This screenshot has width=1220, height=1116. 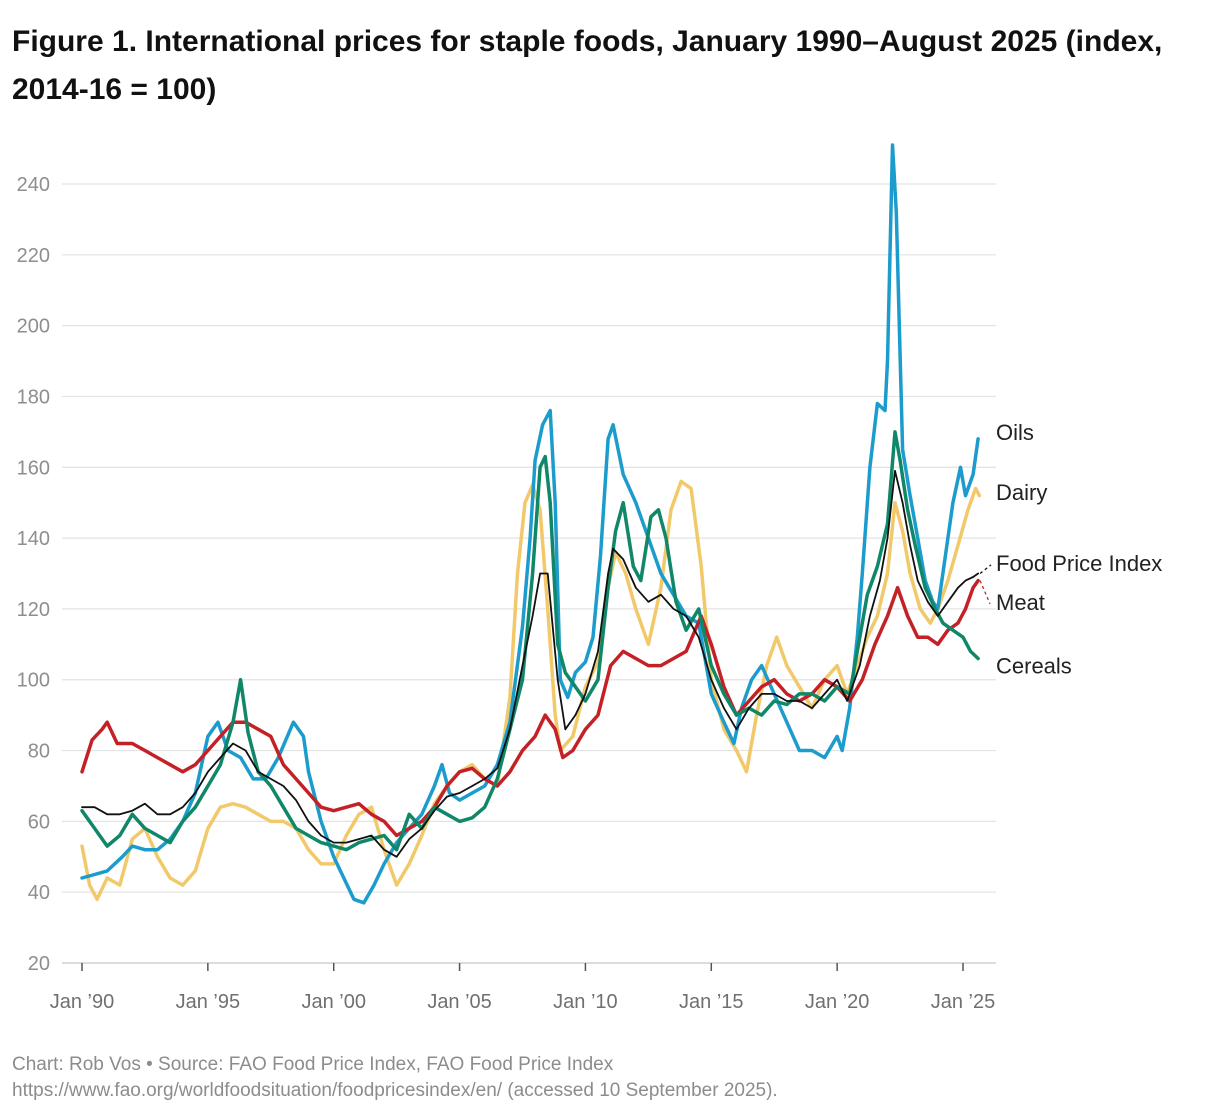 What do you see at coordinates (33, 256) in the screenshot?
I see `y-tick-label: 220` at bounding box center [33, 256].